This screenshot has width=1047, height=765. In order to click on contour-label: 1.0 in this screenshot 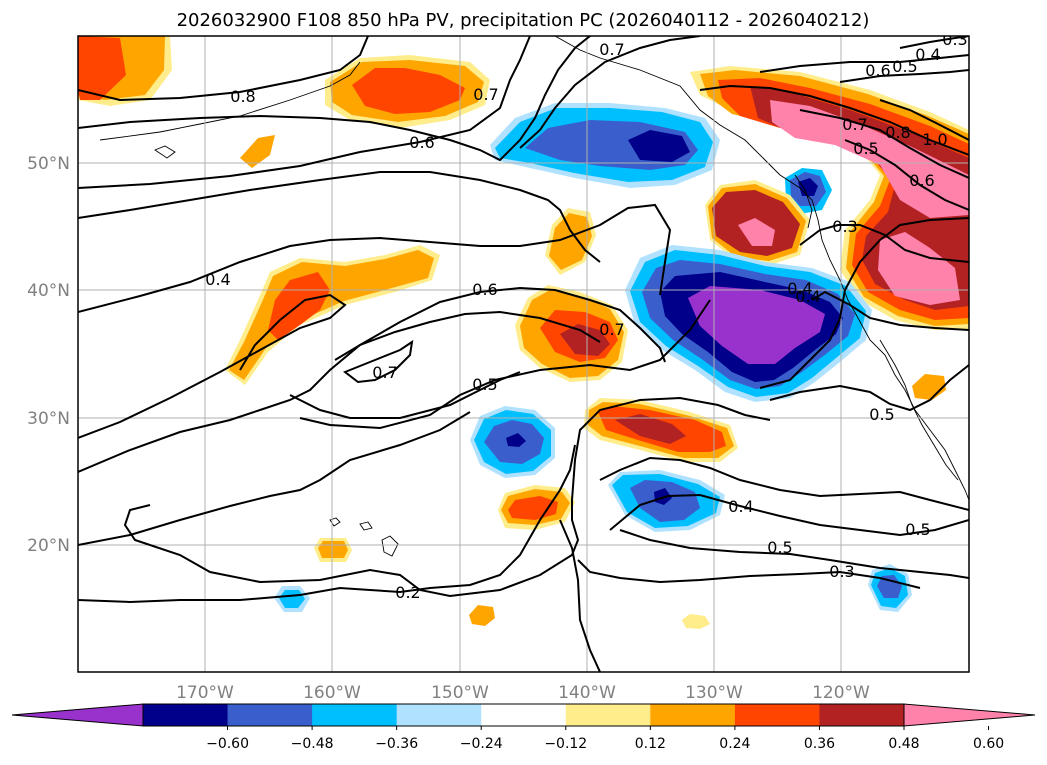, I will do `click(934, 139)`.